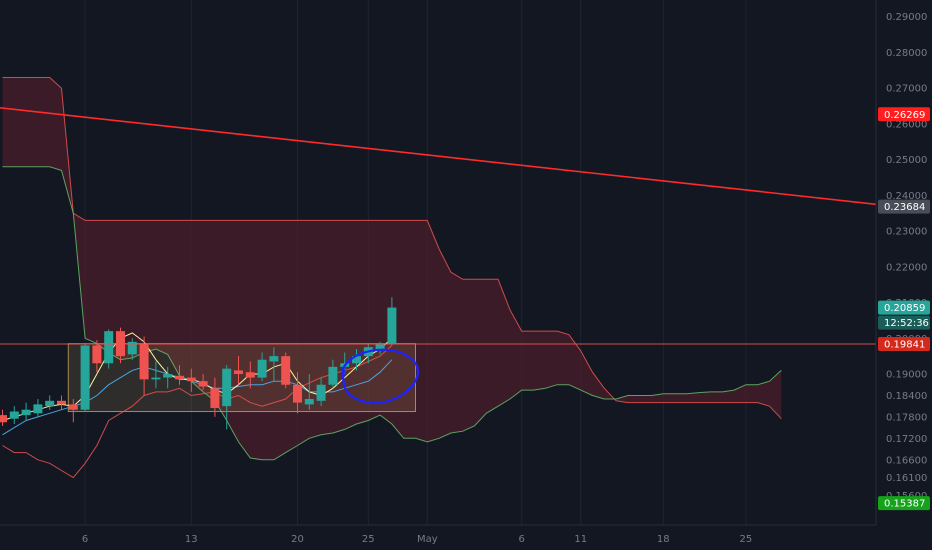 This screenshot has height=550, width=932. What do you see at coordinates (906, 478) in the screenshot?
I see `price-tick-label: 0.16100` at bounding box center [906, 478].